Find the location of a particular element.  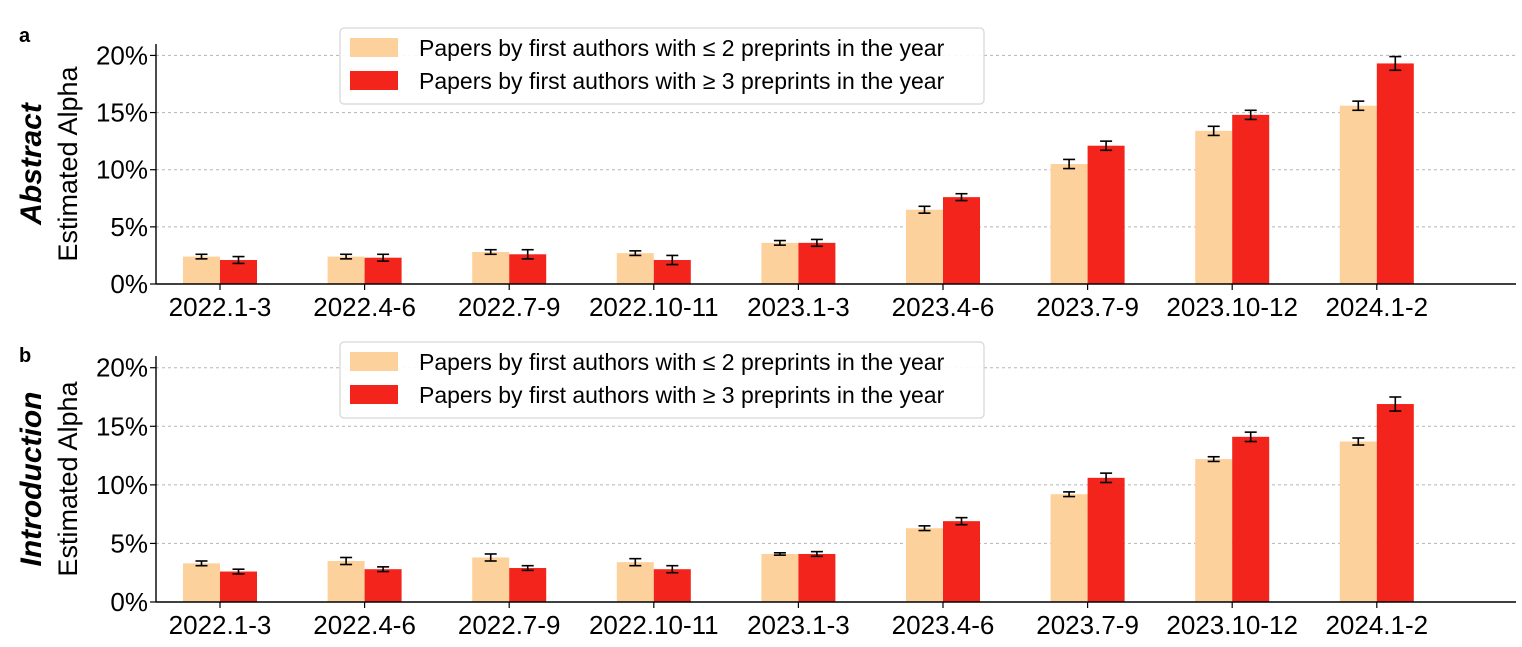

panel-letter: a is located at coordinates (25, 36).